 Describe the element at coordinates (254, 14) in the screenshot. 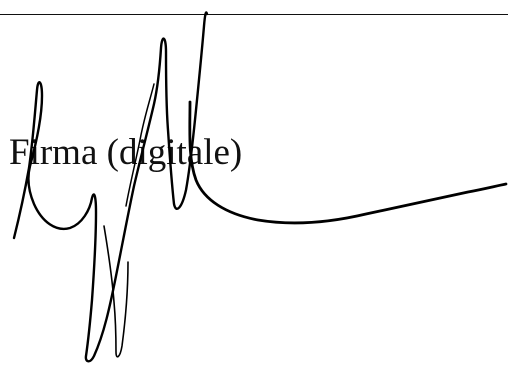

I see `signature-line` at that location.